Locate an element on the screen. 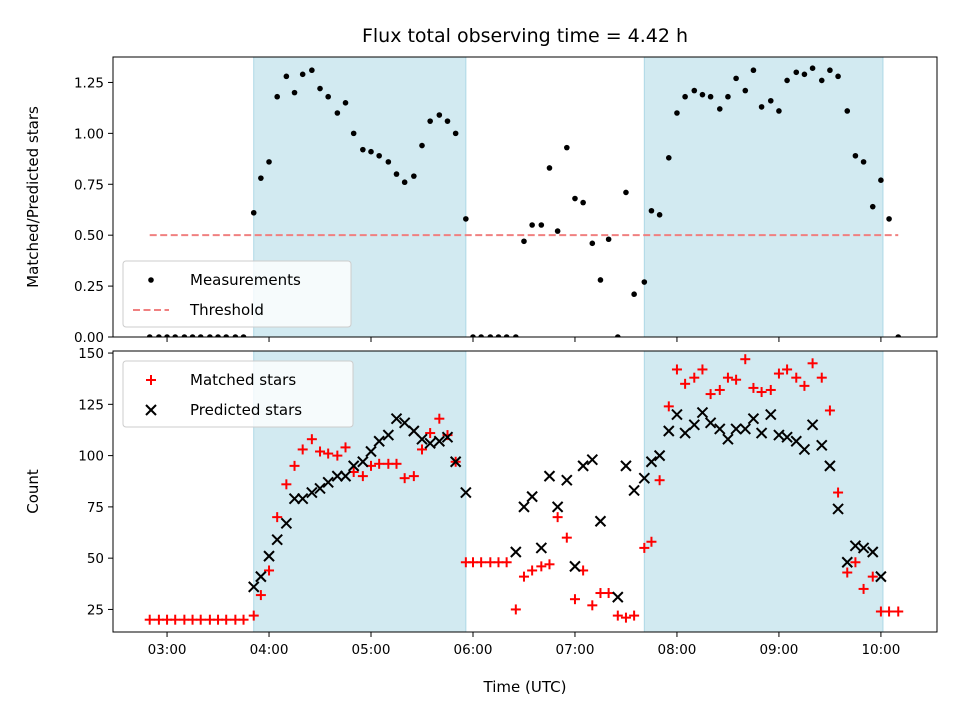  legend-label: Matched stars is located at coordinates (243, 380).